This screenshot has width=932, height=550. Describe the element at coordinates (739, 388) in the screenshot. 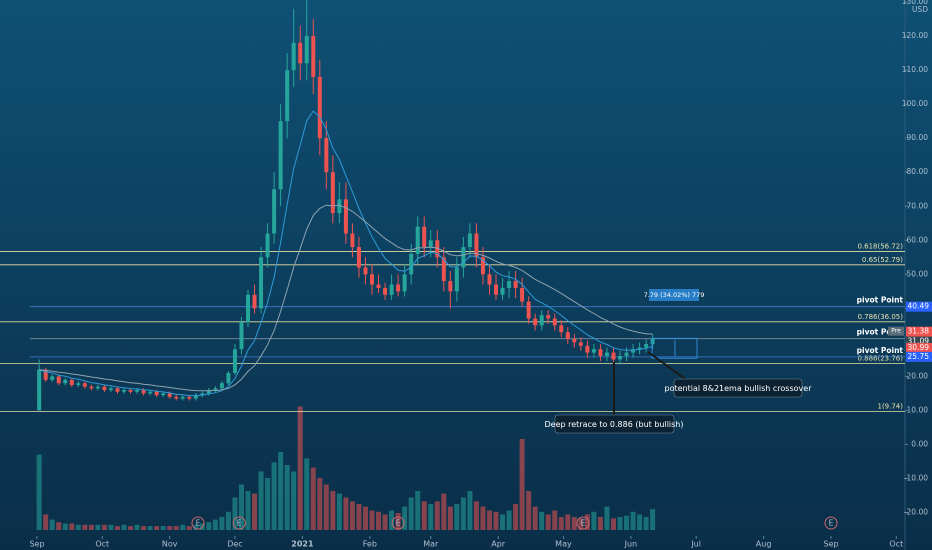

I see `callout-text: potential 8&21ema bullish crossover` at that location.